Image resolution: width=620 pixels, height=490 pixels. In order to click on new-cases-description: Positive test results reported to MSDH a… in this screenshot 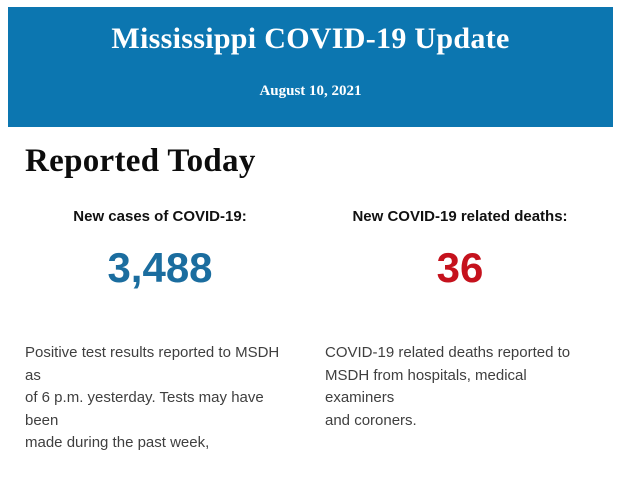, I will do `click(152, 397)`.